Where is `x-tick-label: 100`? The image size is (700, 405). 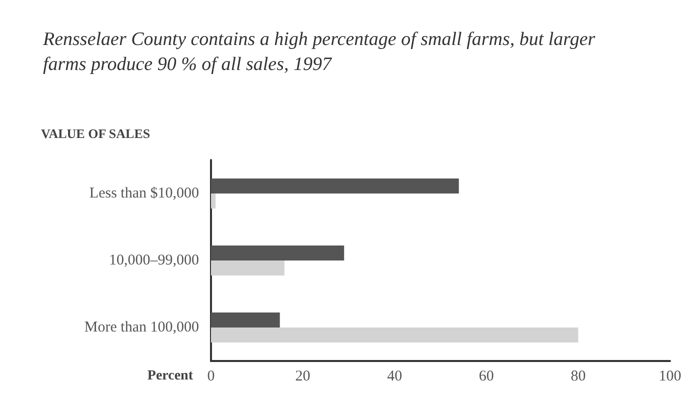 x-tick-label: 100 is located at coordinates (670, 376).